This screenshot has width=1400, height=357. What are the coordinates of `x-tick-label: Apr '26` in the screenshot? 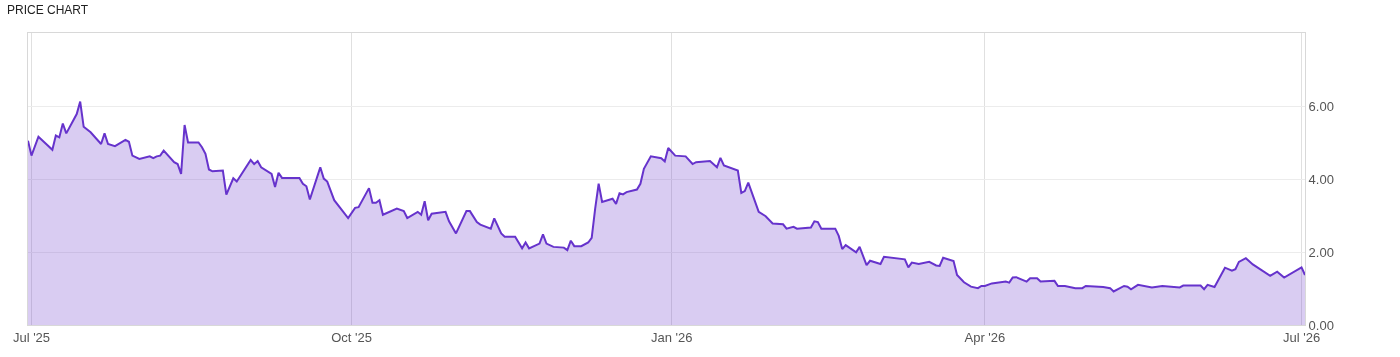 It's located at (985, 337).